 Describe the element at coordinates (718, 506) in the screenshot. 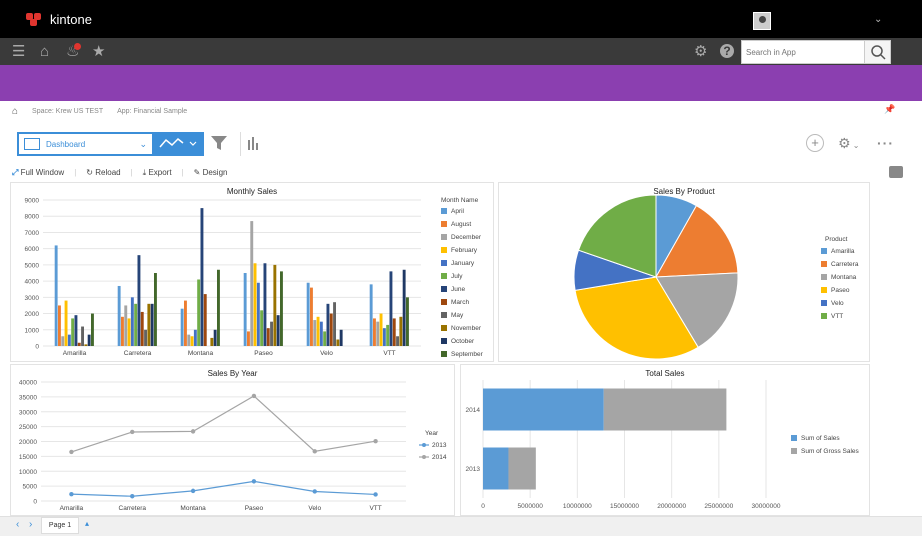

I see `x-tick-label: 25000000` at that location.